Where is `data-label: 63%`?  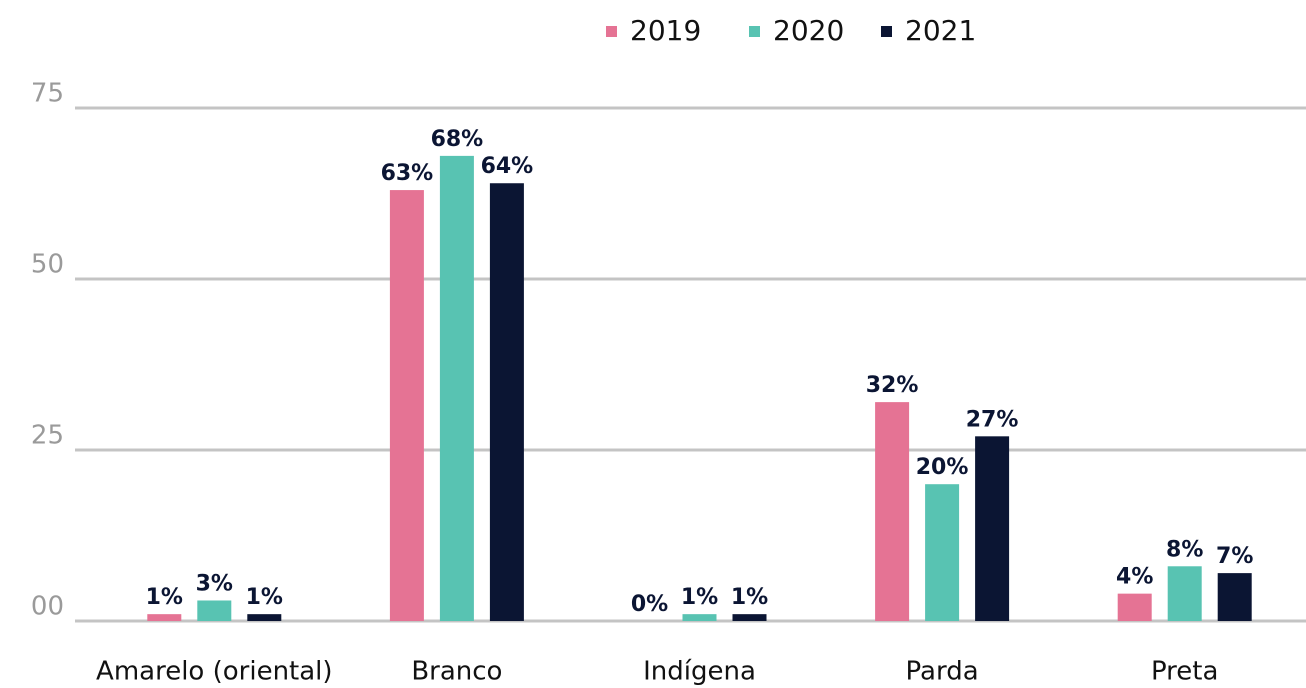
data-label: 63% is located at coordinates (407, 173).